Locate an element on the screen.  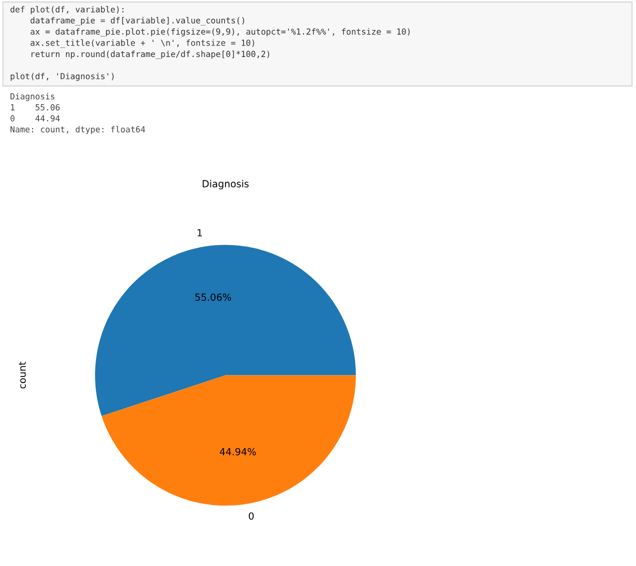
slice-label: 1 is located at coordinates (200, 232).